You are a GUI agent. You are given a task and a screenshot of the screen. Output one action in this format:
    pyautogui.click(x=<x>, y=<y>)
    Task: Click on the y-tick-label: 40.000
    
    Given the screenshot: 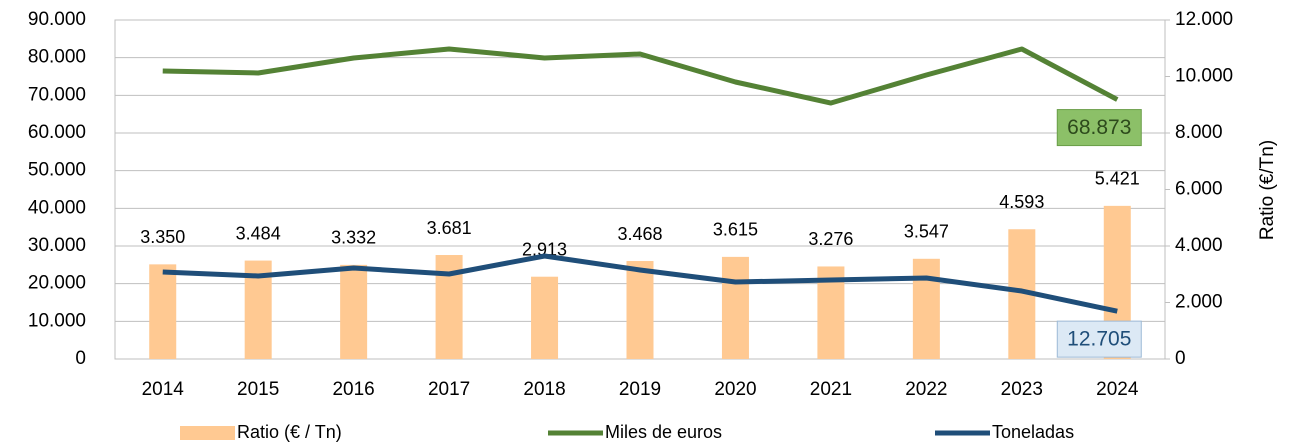 What is the action you would take?
    pyautogui.click(x=57, y=207)
    